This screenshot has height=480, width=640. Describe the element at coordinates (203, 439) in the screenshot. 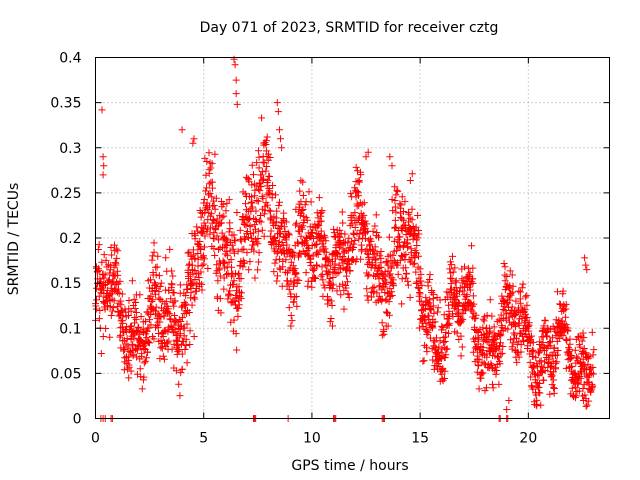

I see `x-tick-label: 5` at that location.